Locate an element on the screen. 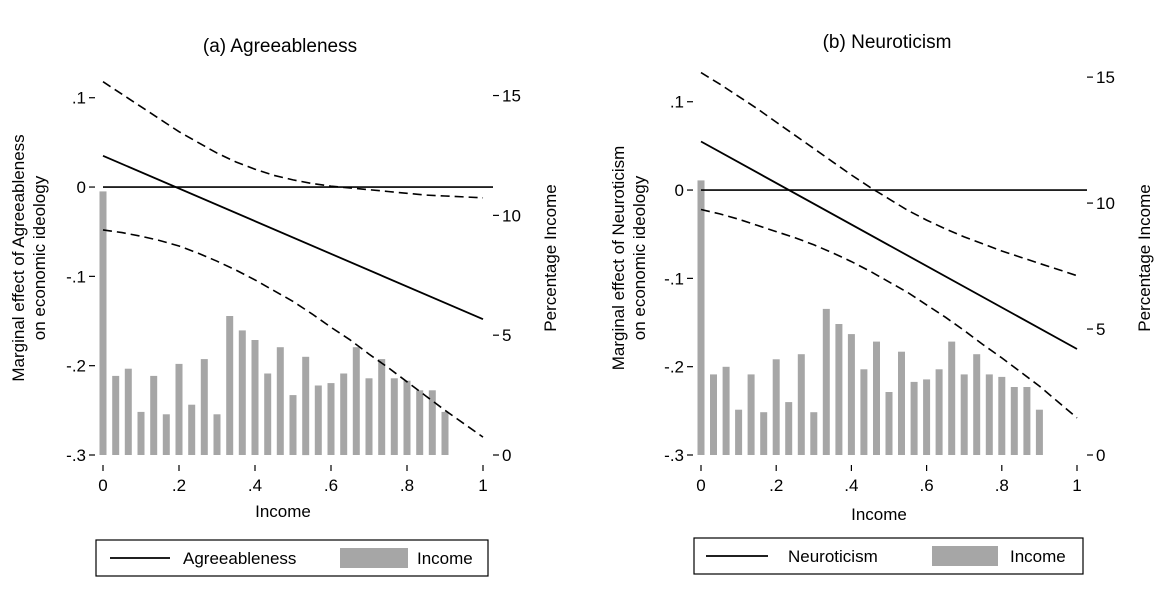  legend-effect-label: Agreeableness is located at coordinates (239, 558).